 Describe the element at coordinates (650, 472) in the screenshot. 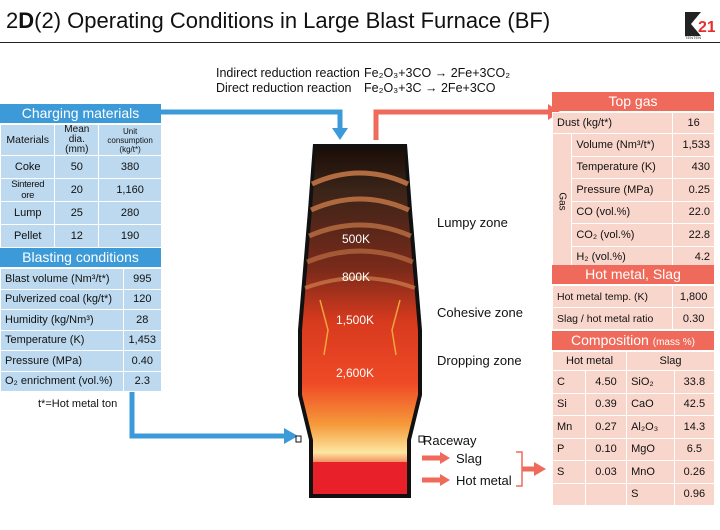

I see `slag-element: MnO` at that location.